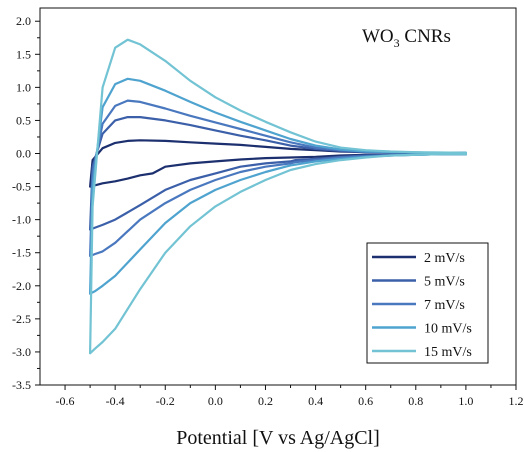 Image resolution: width=524 pixels, height=452 pixels. What do you see at coordinates (448, 352) in the screenshot?
I see `legend-label: 15 mV/s` at bounding box center [448, 352].